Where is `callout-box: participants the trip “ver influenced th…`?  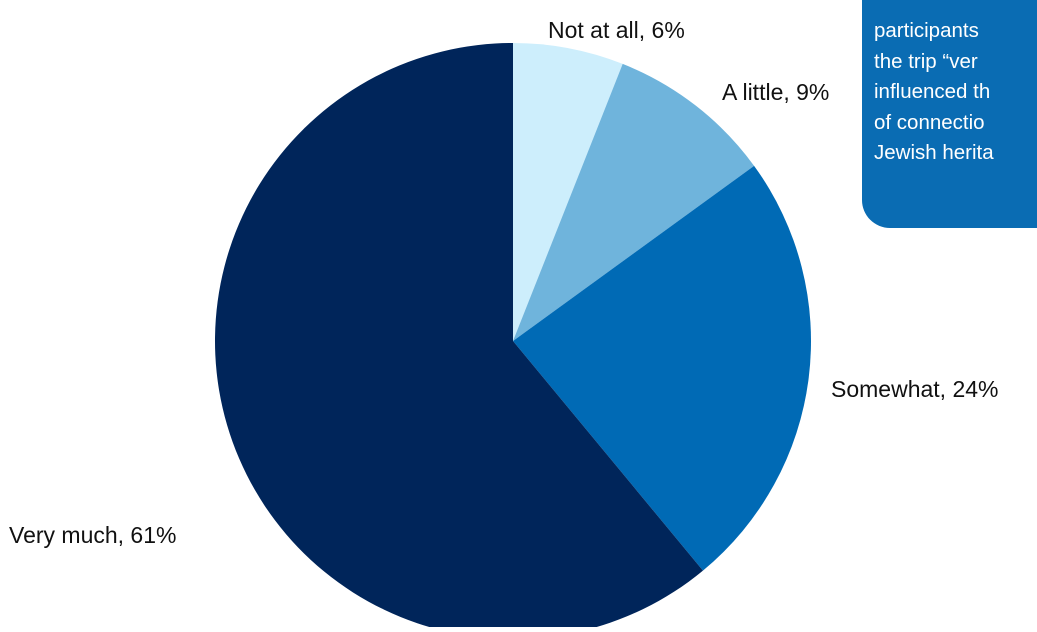
callout-box: participants the trip “ver influenced th… is located at coordinates (949, 114).